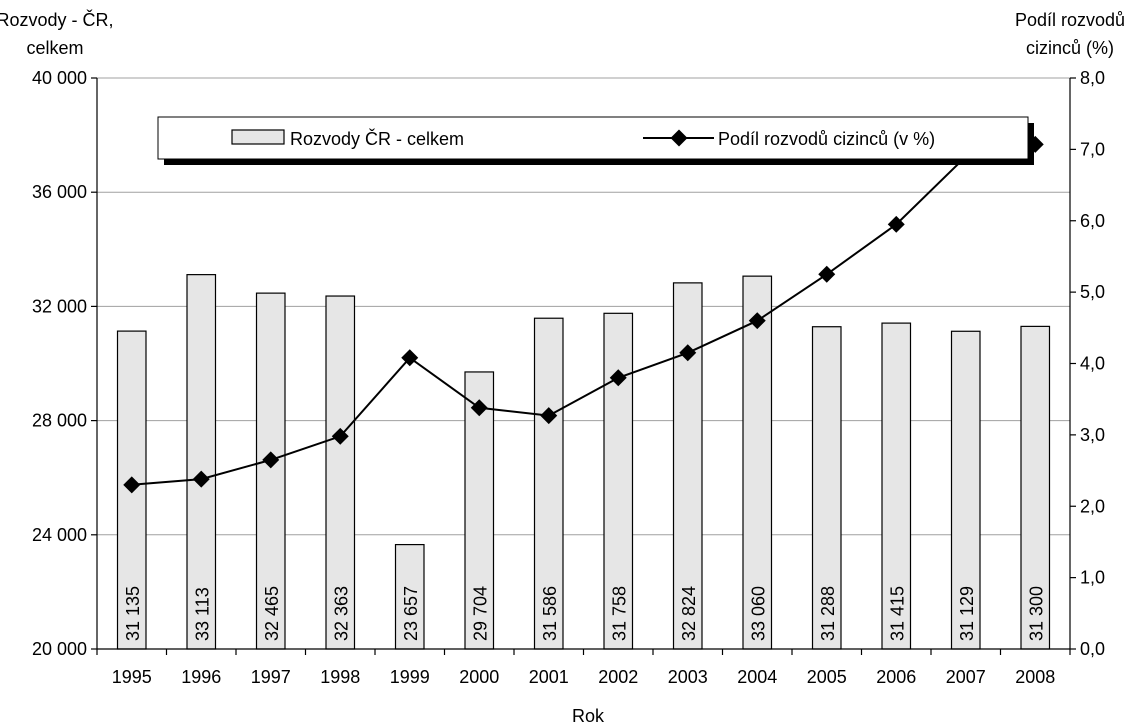  What do you see at coordinates (1092, 506) in the screenshot?
I see `right-tick-label: 2,0` at bounding box center [1092, 506].